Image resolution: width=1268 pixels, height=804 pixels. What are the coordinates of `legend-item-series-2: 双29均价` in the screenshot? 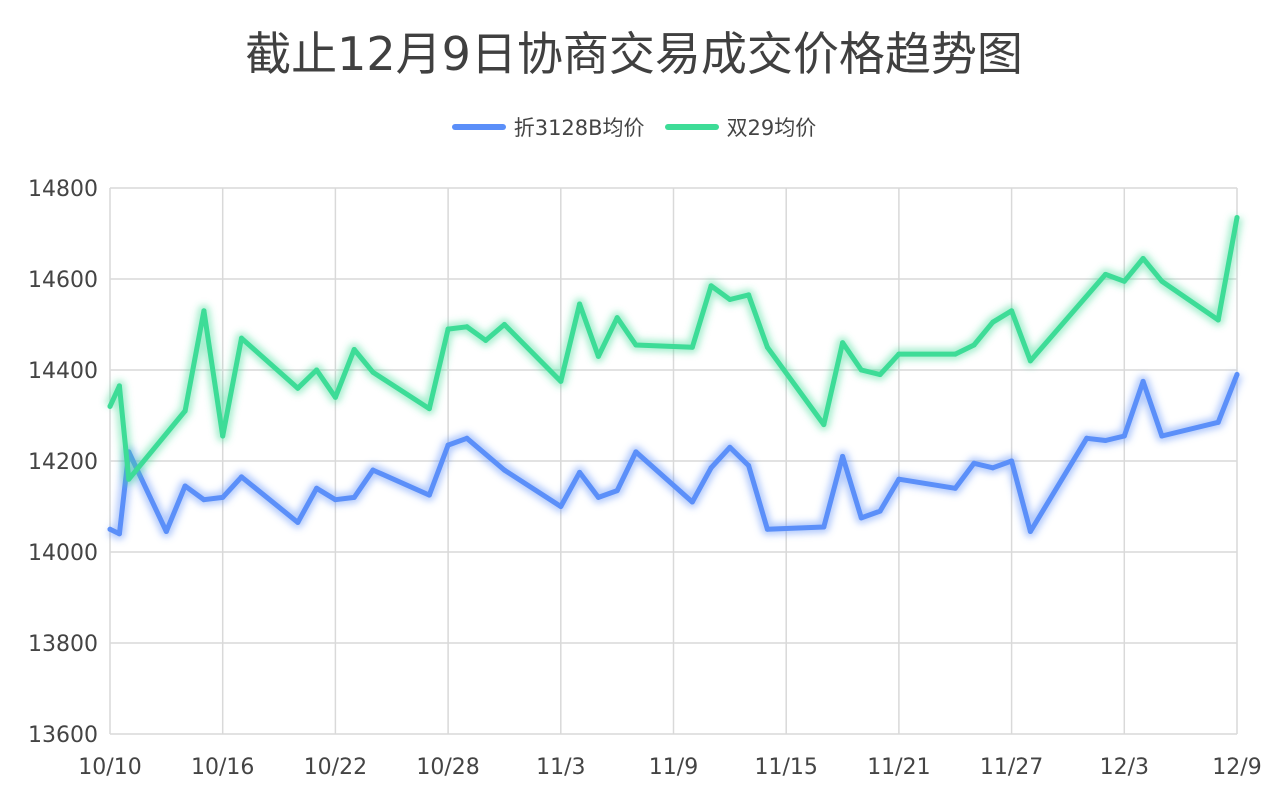 It's located at (740, 127).